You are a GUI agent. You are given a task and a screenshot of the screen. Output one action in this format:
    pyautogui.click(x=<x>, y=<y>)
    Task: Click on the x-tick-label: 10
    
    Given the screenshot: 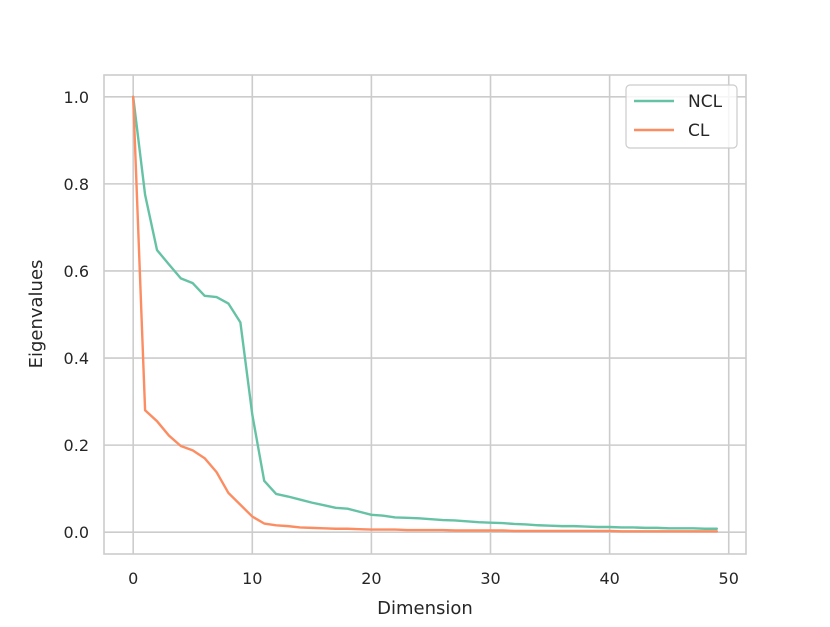 What is the action you would take?
    pyautogui.click(x=252, y=578)
    